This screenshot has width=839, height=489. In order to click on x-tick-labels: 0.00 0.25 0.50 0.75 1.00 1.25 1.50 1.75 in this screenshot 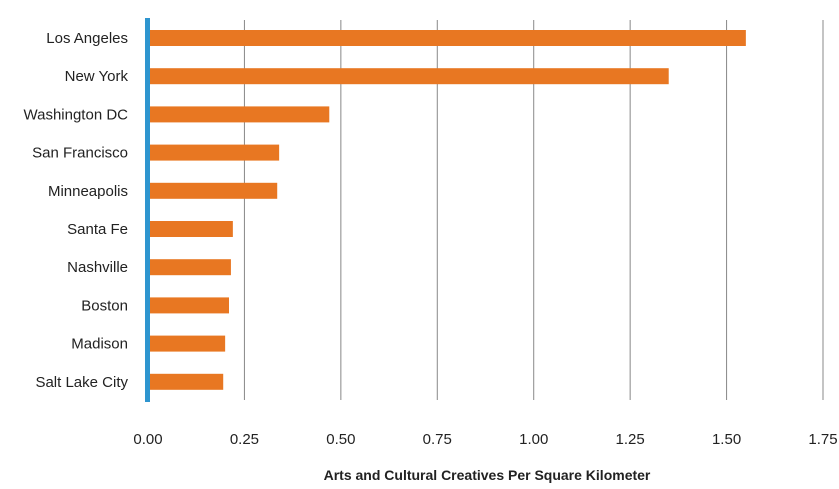, I will do `click(485, 439)`.